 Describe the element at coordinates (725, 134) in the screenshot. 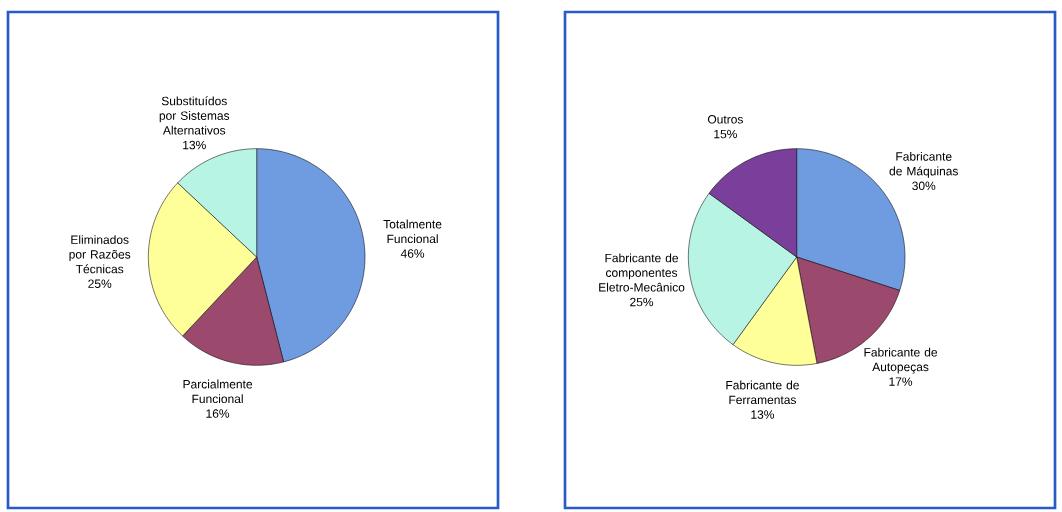

I see `data-label: 15%` at that location.